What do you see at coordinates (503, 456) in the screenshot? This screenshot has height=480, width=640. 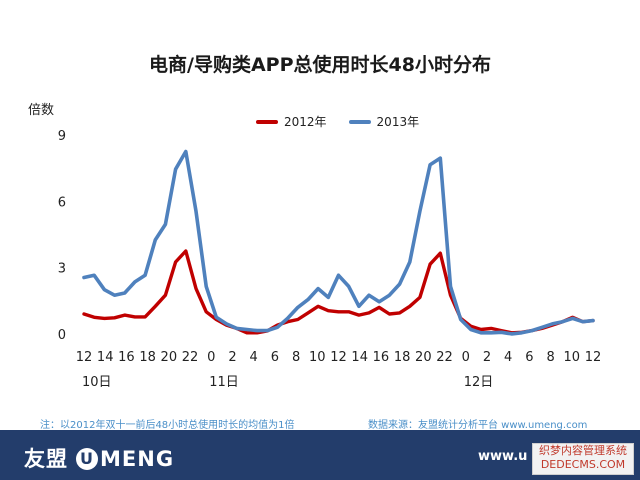 I see `footer-site-text: www.u` at bounding box center [503, 456].